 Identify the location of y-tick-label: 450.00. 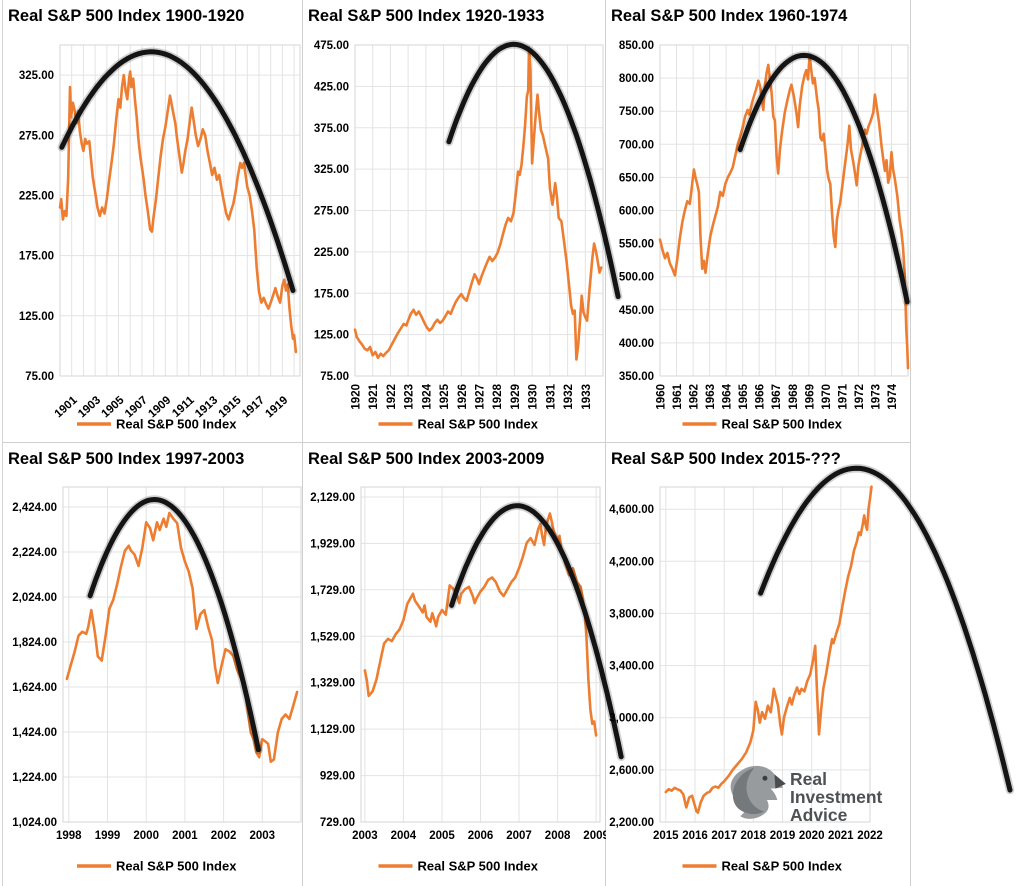
(636, 311).